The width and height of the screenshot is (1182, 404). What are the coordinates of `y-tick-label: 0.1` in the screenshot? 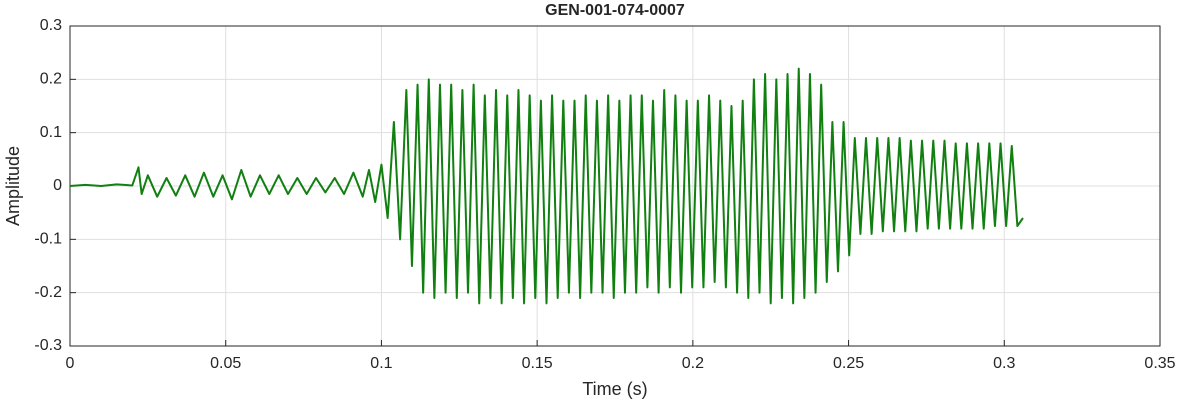 It's located at (51, 132).